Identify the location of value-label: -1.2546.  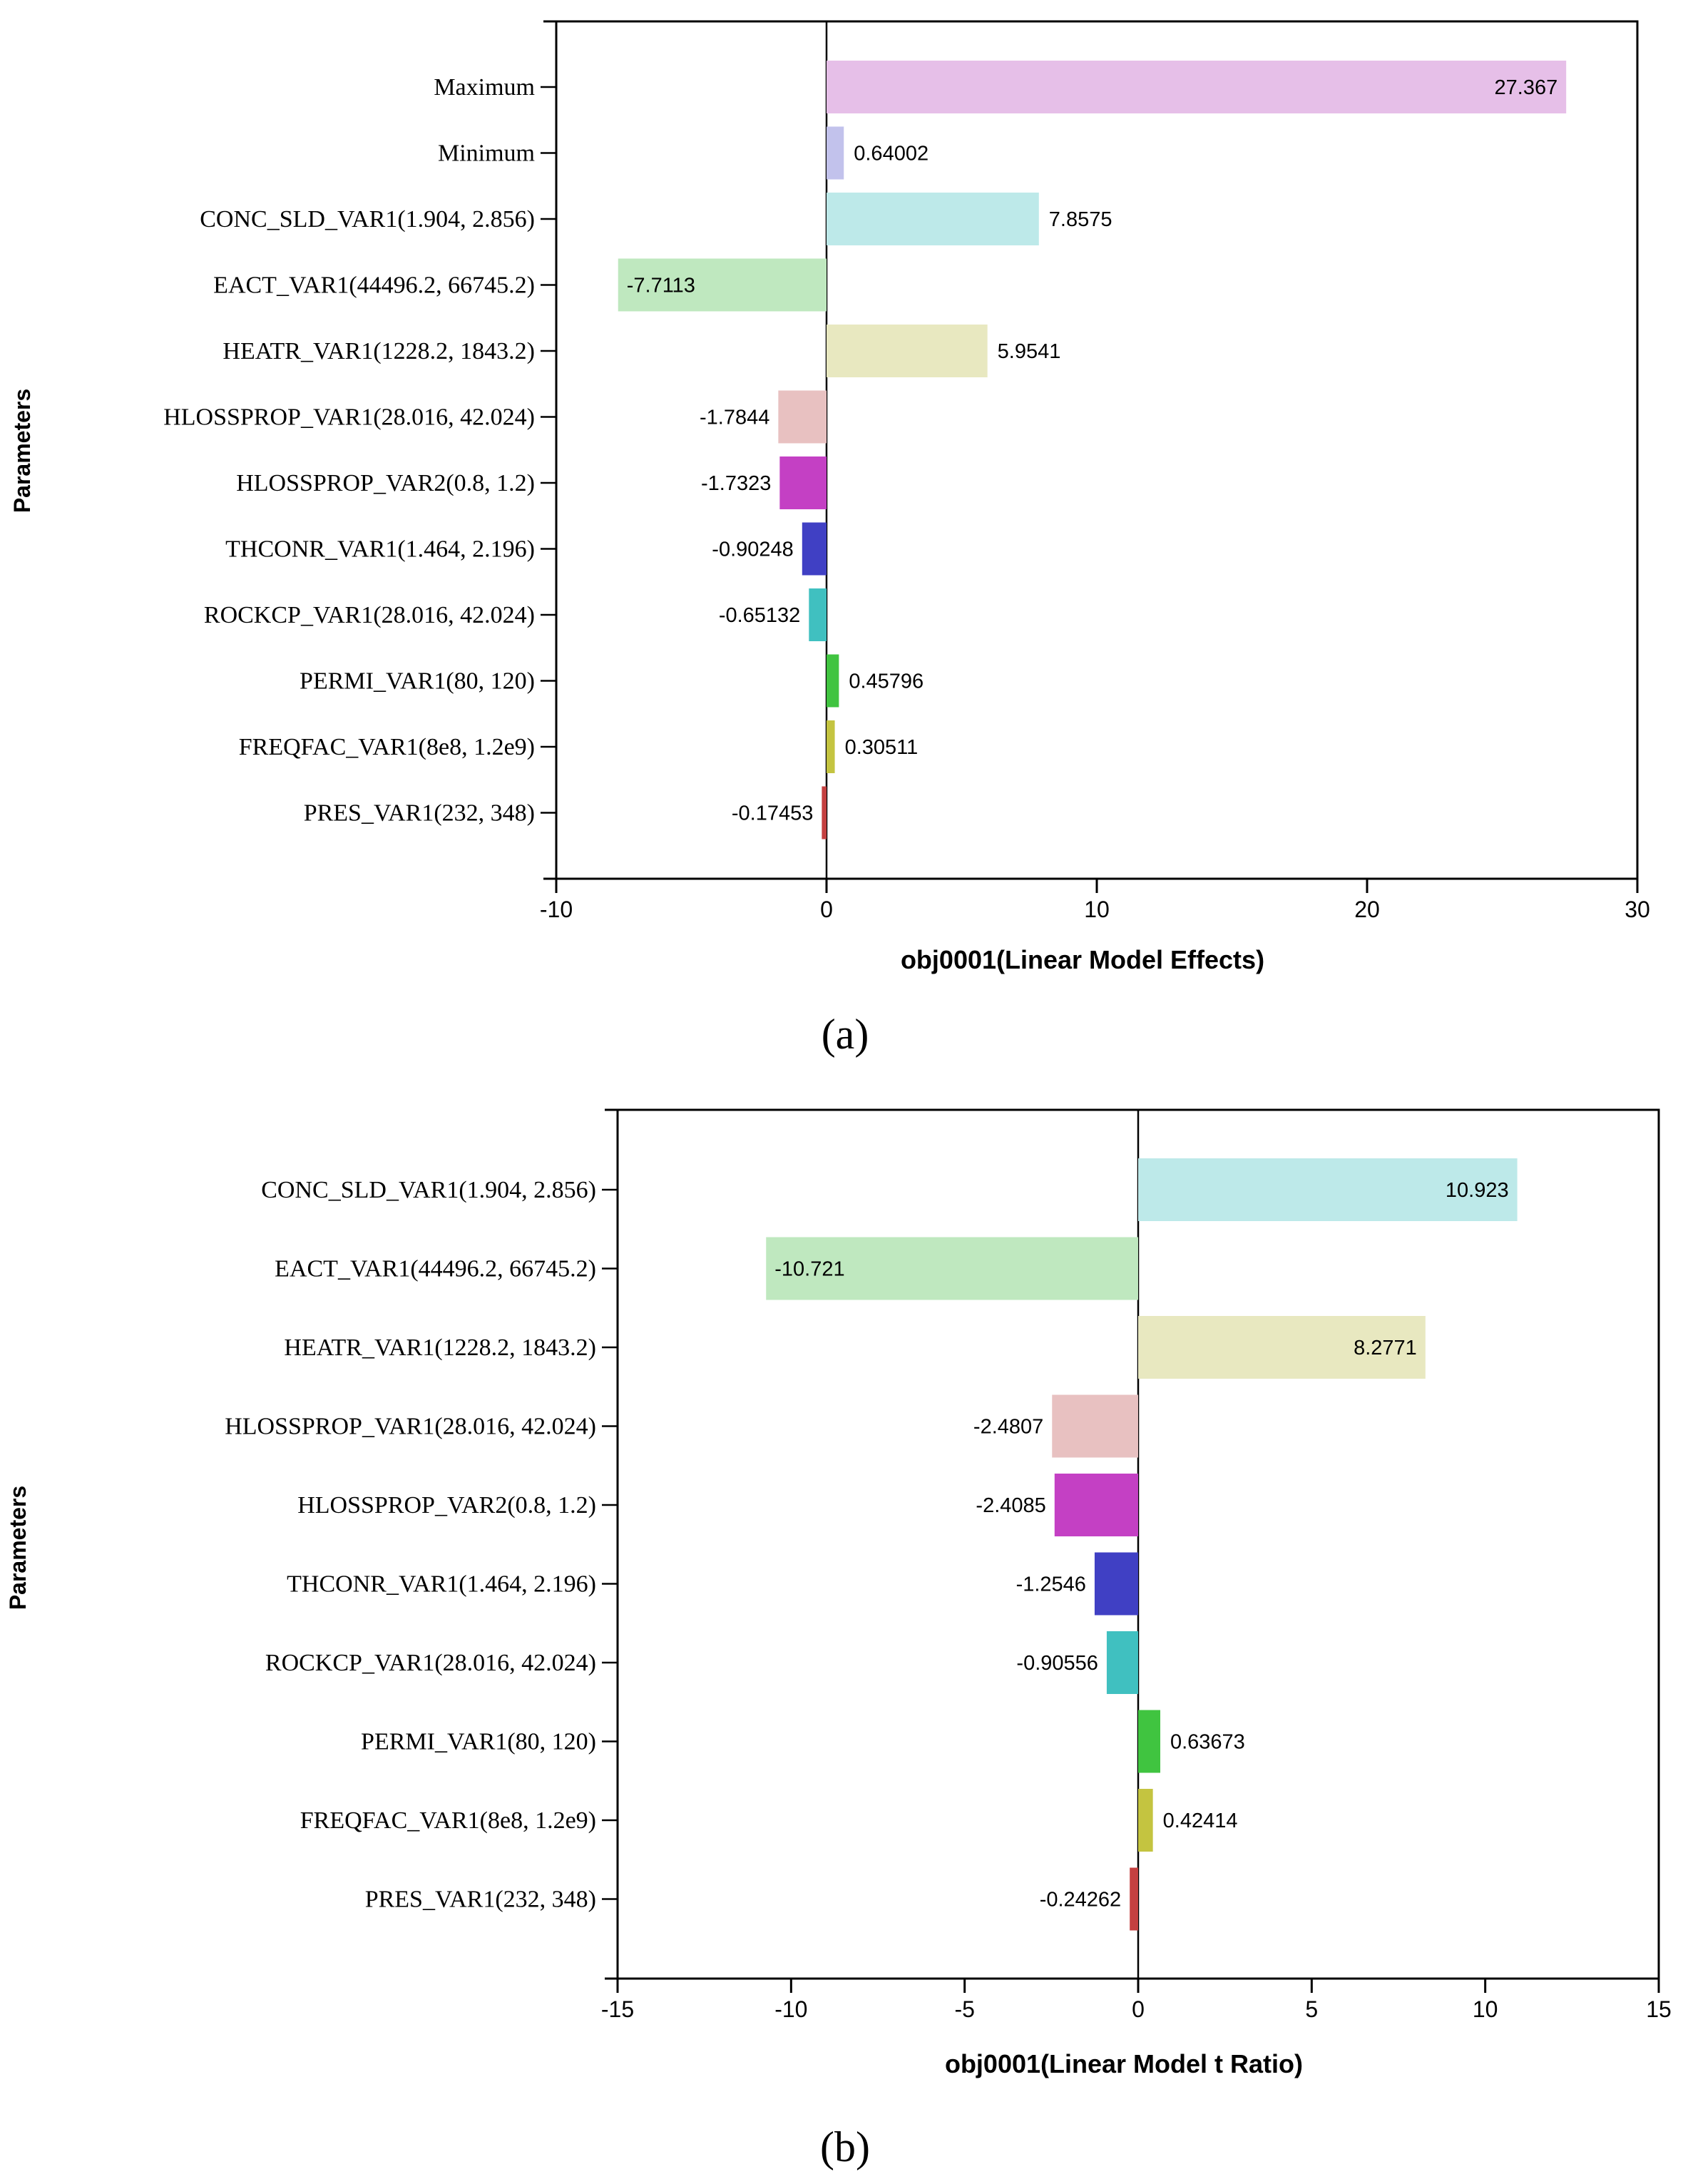
(1051, 1584).